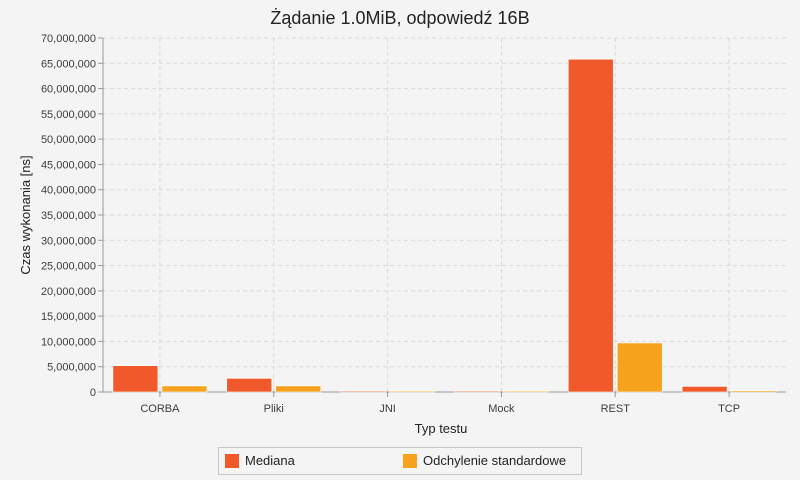 The image size is (800, 480). What do you see at coordinates (495, 460) in the screenshot?
I see `legend-label-odchylenie: Odchylenie standardowe` at bounding box center [495, 460].